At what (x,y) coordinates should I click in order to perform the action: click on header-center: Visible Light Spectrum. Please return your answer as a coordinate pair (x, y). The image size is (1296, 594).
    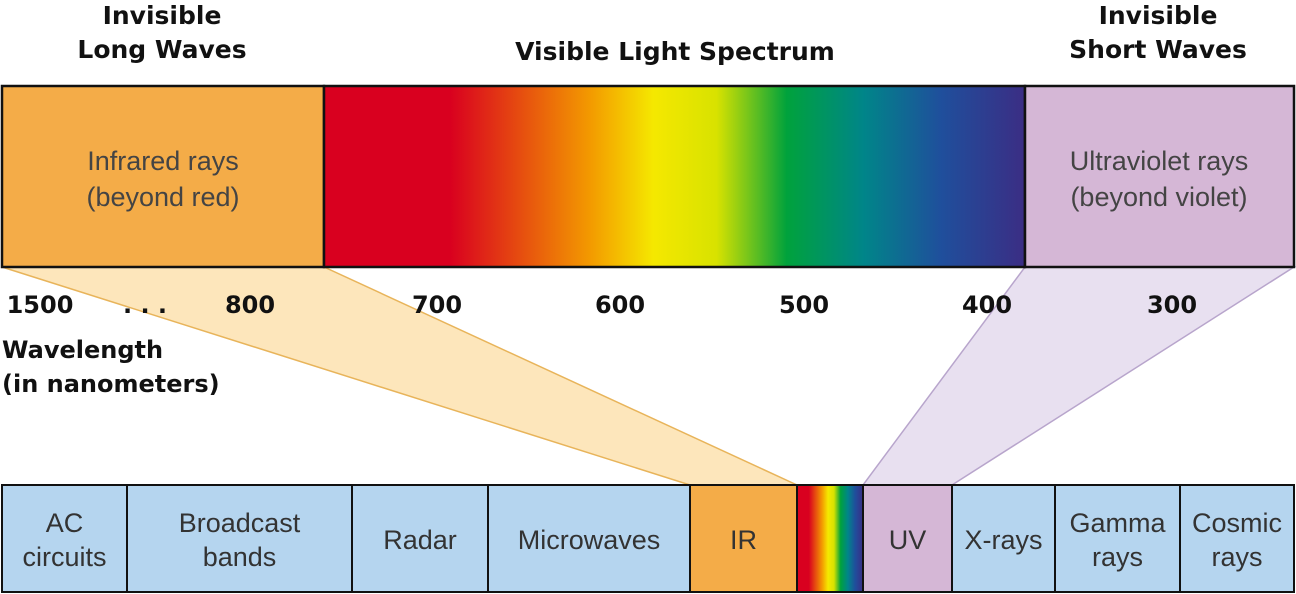
    Looking at the image, I should click on (675, 51).